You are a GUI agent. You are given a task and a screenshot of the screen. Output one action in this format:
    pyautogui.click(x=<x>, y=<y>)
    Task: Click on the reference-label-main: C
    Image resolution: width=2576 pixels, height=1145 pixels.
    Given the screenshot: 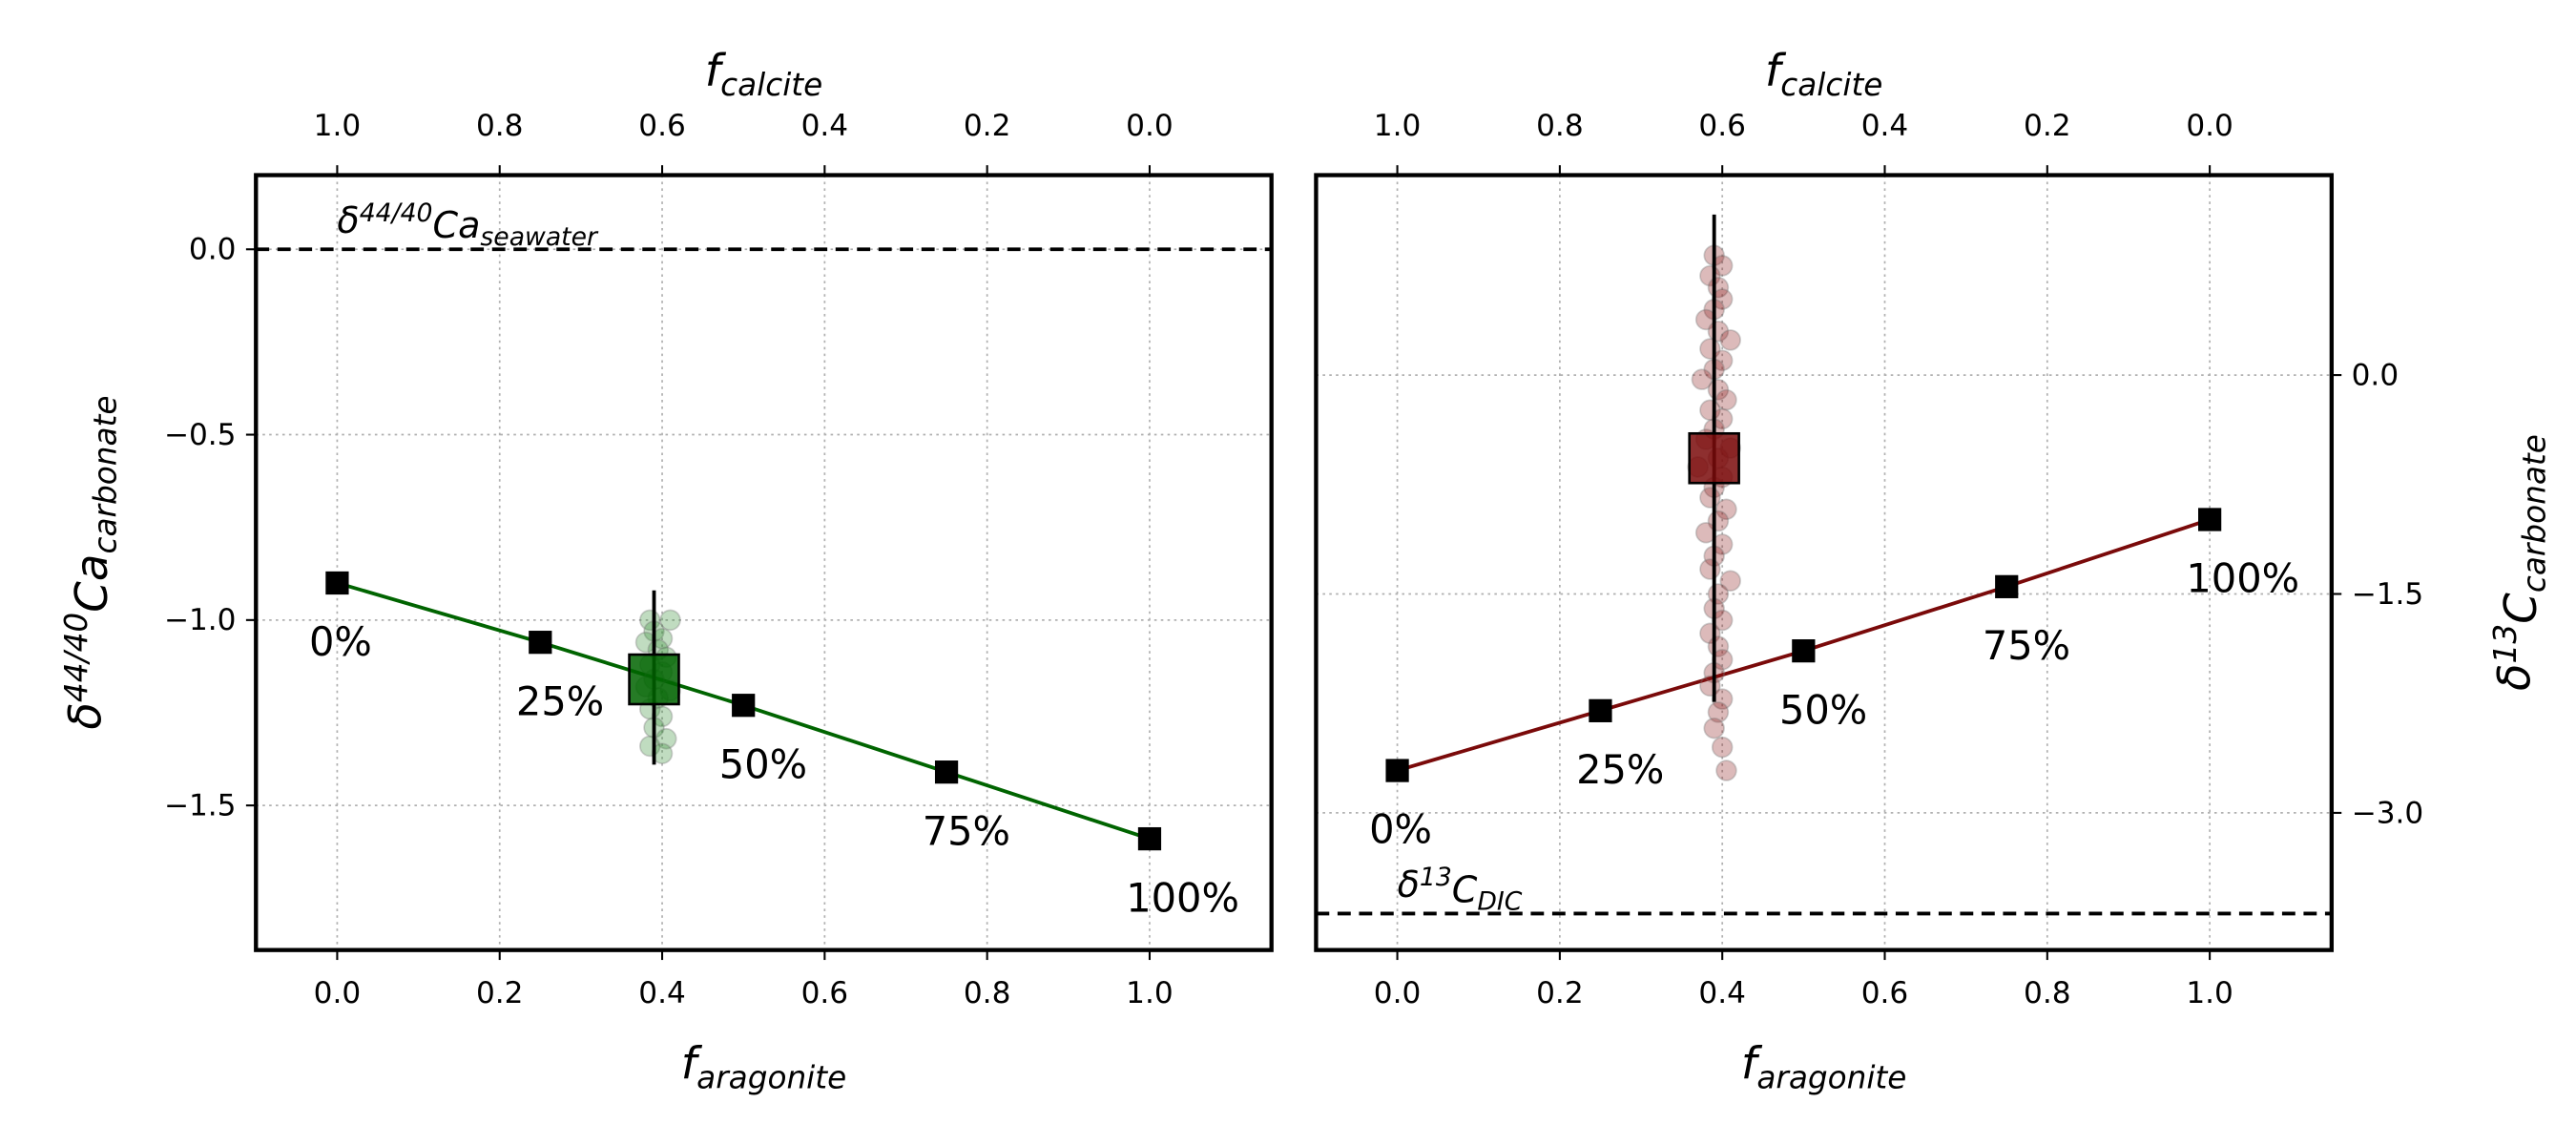 What is the action you would take?
    pyautogui.click(x=1465, y=889)
    